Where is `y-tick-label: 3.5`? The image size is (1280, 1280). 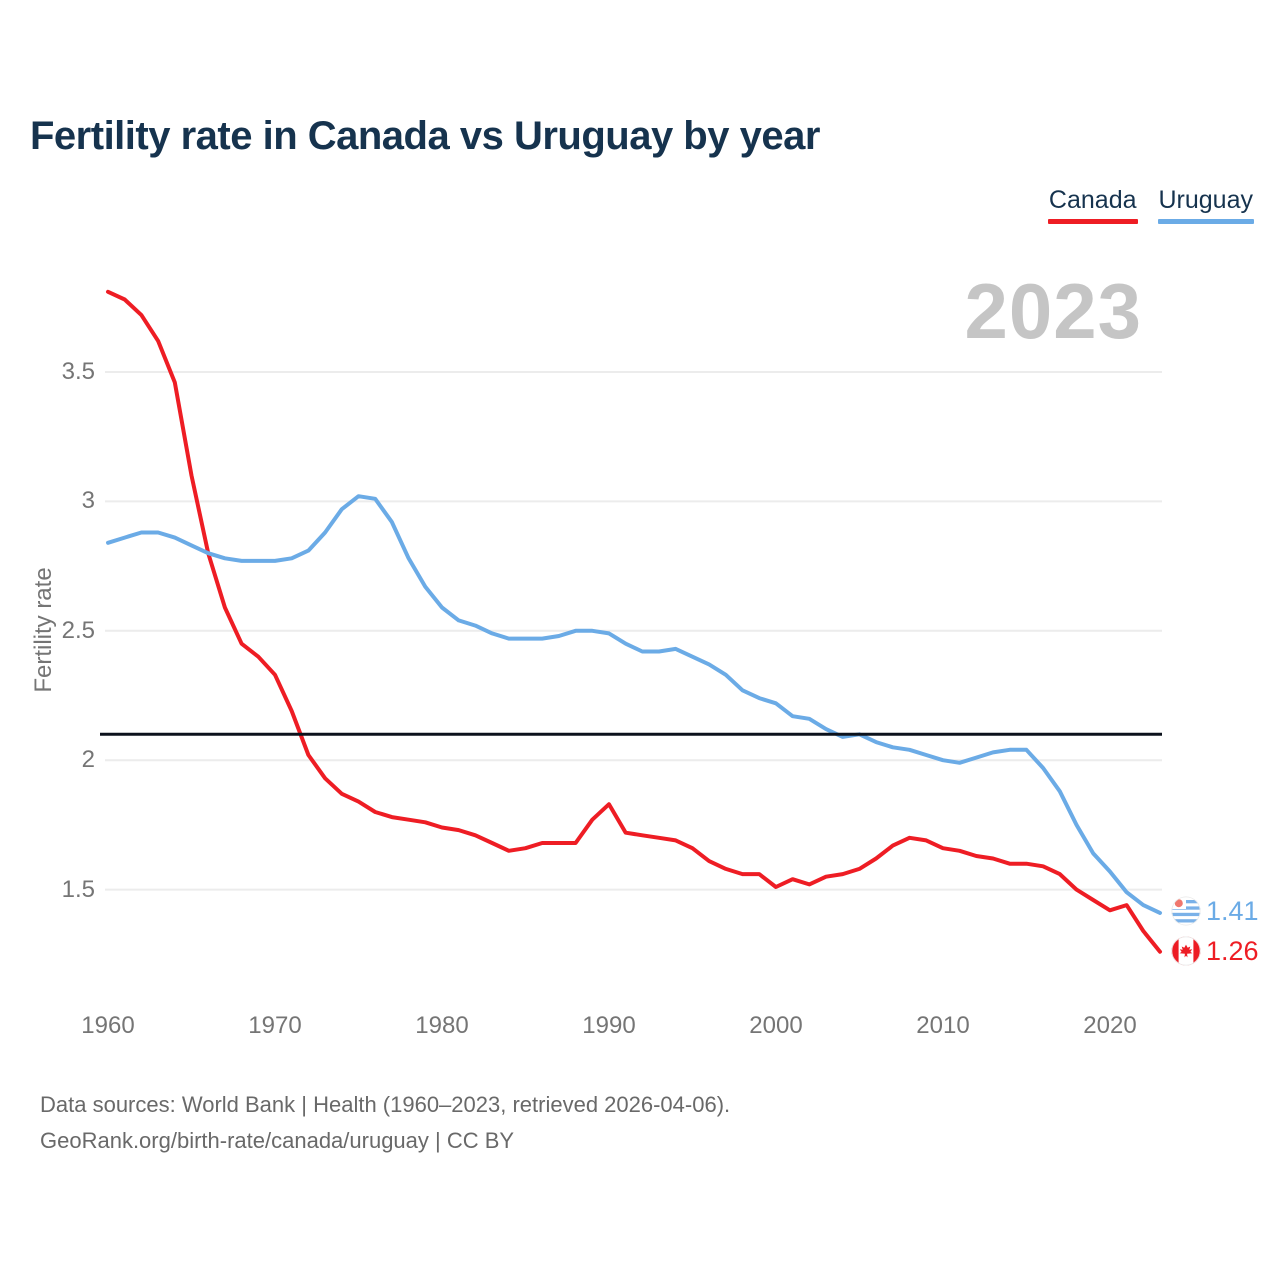
y-tick-label: 3.5 is located at coordinates (78, 371).